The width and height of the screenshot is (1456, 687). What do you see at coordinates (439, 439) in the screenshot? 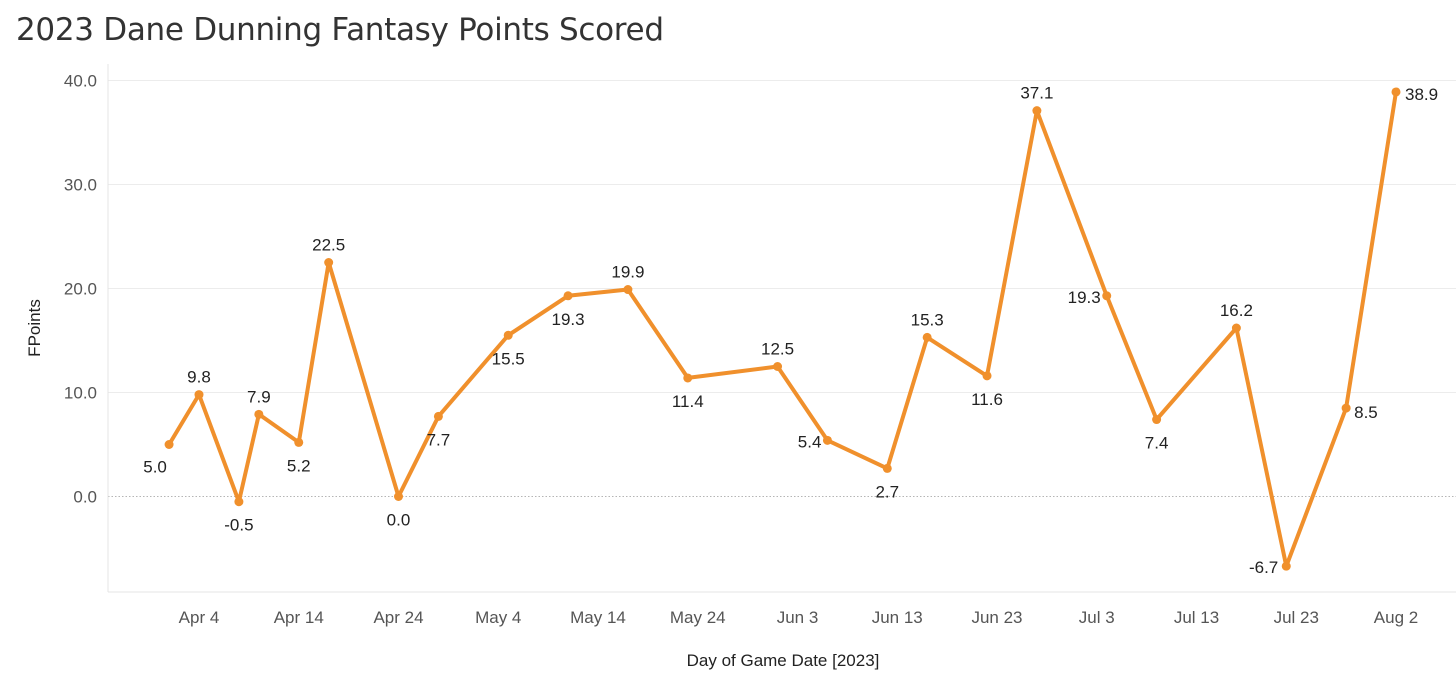
I see `data-label: 7.7` at bounding box center [439, 439].